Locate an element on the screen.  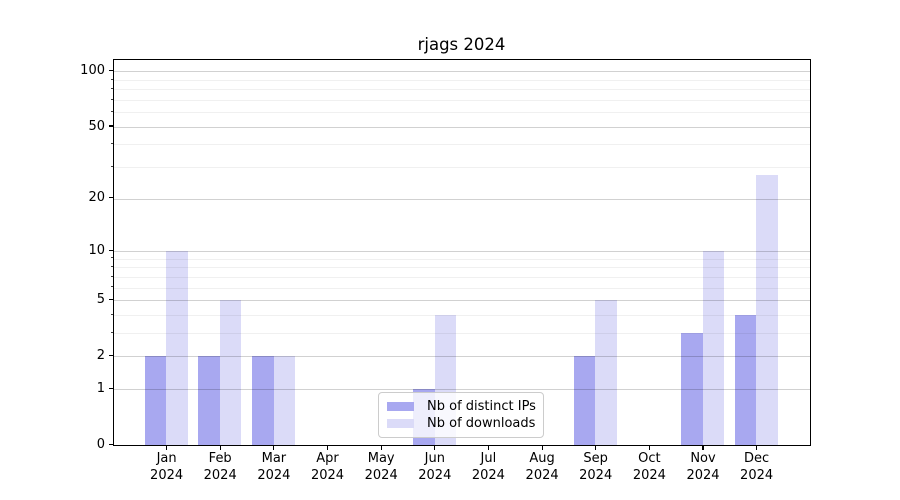
xtick-month-jan: Jan is located at coordinates (166, 458).